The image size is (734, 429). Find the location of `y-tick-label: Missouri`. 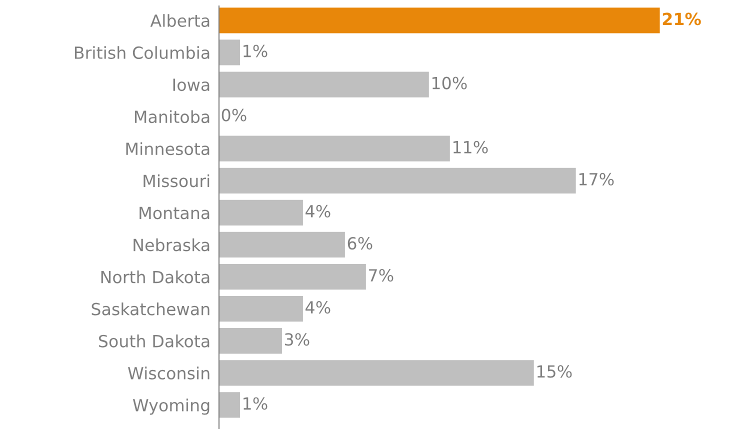

y-tick-label: Missouri is located at coordinates (177, 181).